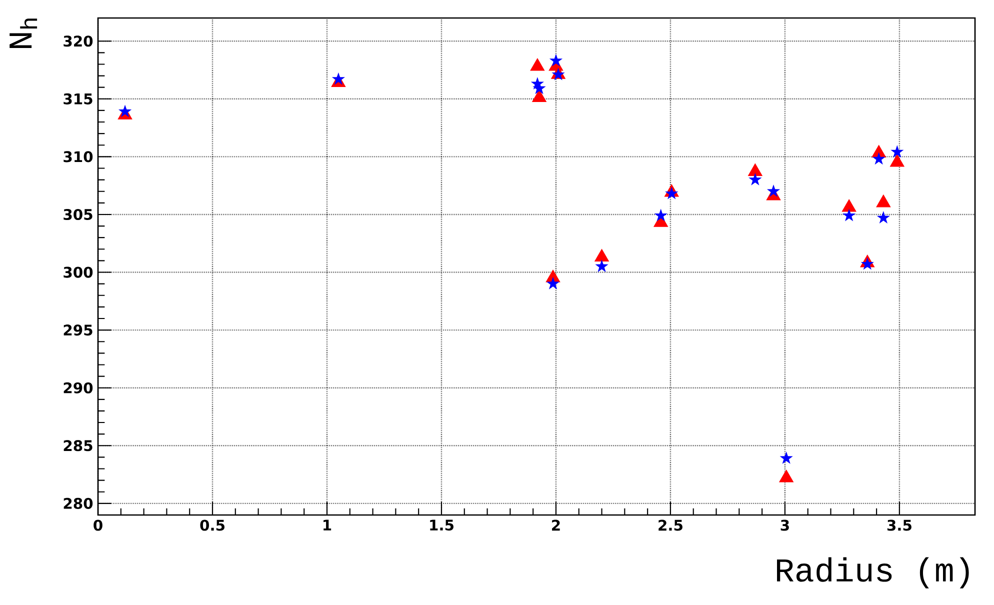 The width and height of the screenshot is (994, 605). Describe the element at coordinates (442, 525) in the screenshot. I see `x-tick-label: 1.5` at that location.